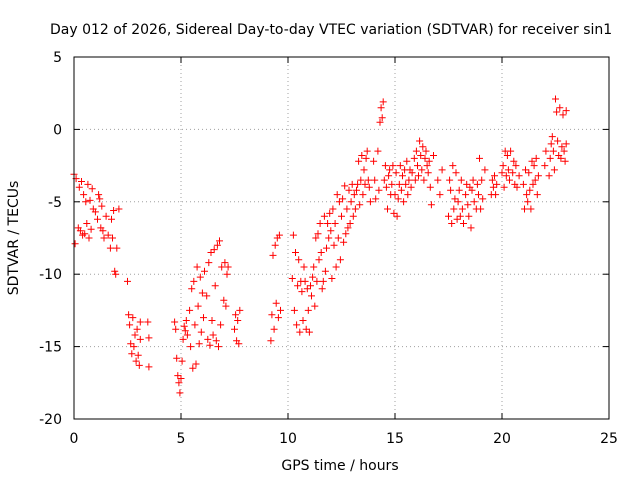  I want to click on y-axis-label: SDTVAR / TECUs, so click(14, 238).